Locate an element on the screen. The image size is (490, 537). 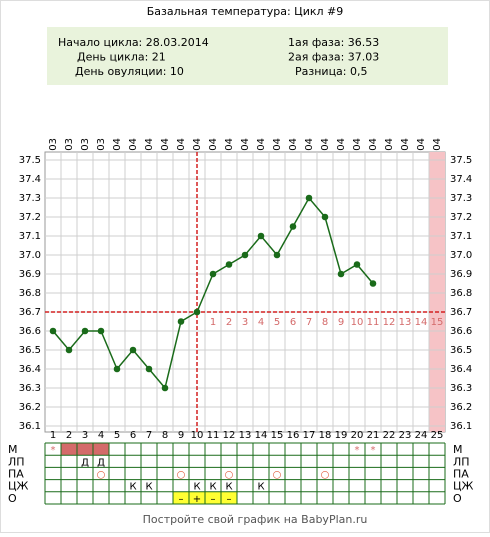
y-tick-label: 37.0 is located at coordinates (461, 255).